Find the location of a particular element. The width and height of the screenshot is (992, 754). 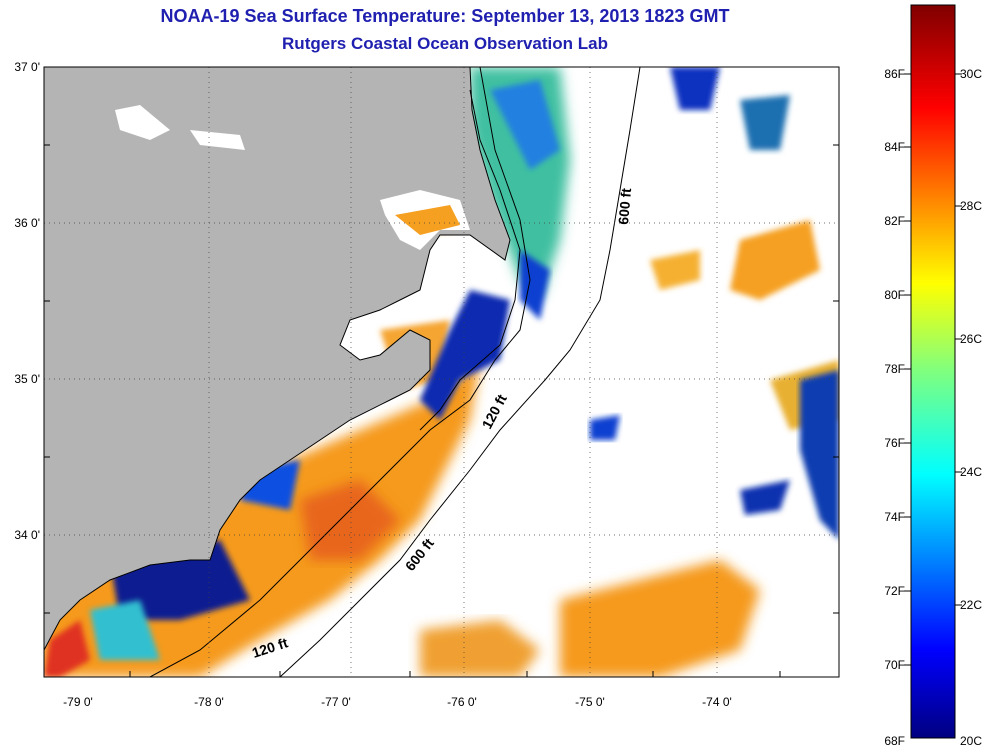

colorbar-f-84: 84F is located at coordinates (894, 147).